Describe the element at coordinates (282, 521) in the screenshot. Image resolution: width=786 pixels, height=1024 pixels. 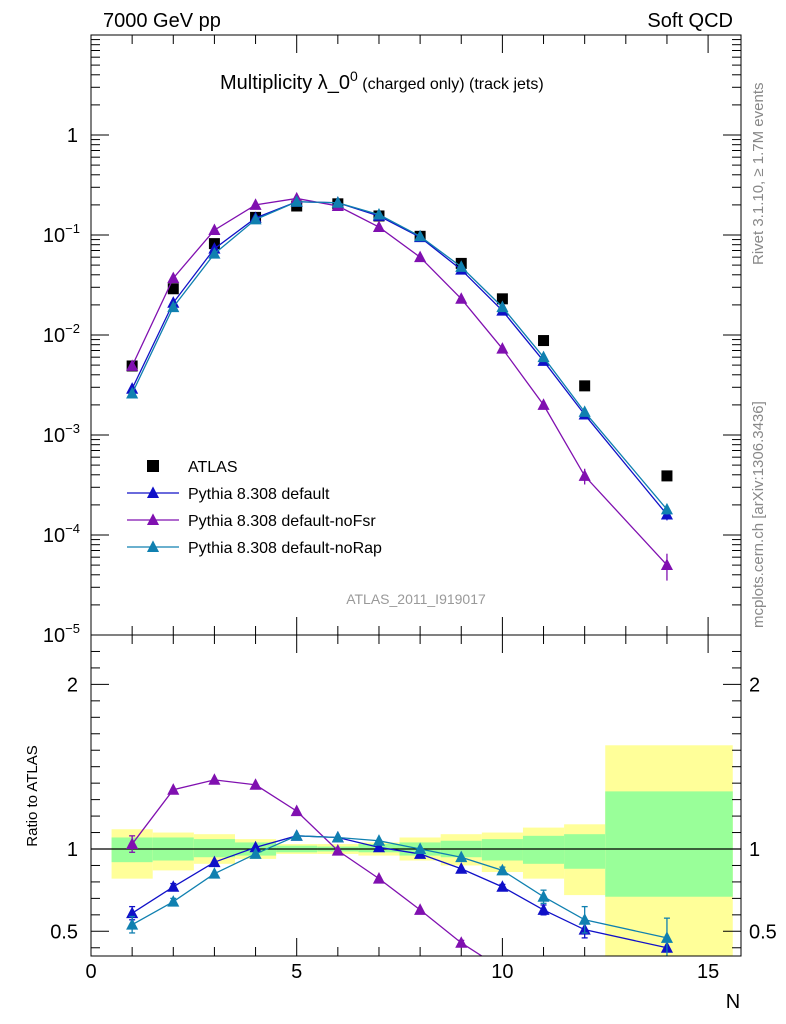
I see `legend-entry-label: Pythia 8.308 default-noFsr` at that location.